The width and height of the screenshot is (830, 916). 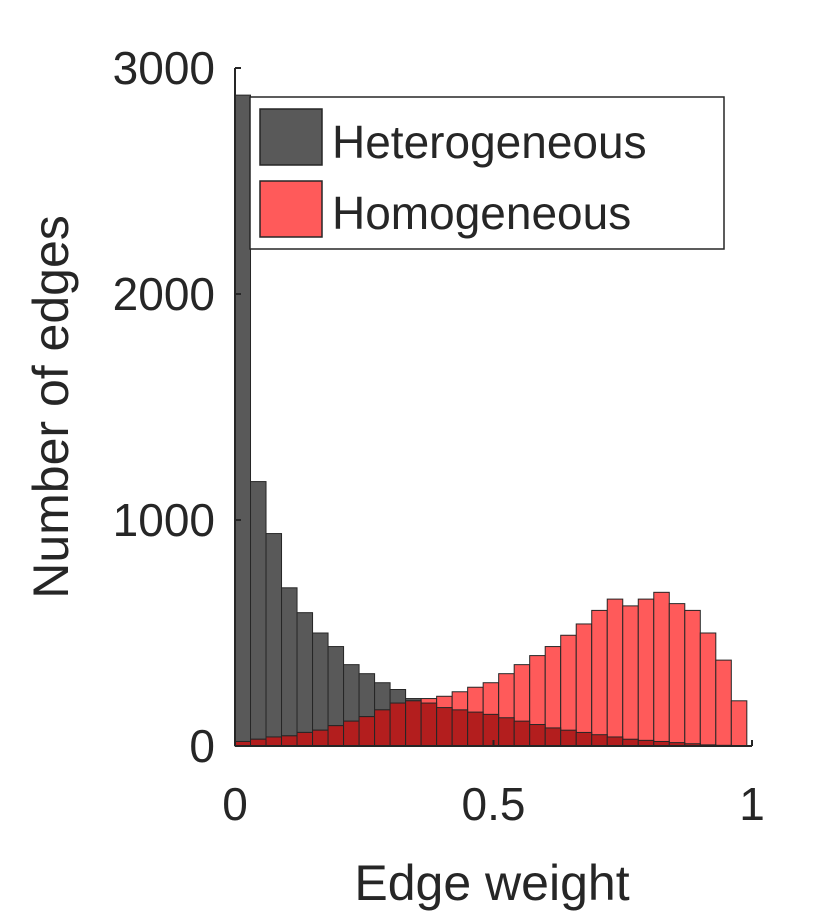 I want to click on x-tick-label: 1, so click(x=752, y=804).